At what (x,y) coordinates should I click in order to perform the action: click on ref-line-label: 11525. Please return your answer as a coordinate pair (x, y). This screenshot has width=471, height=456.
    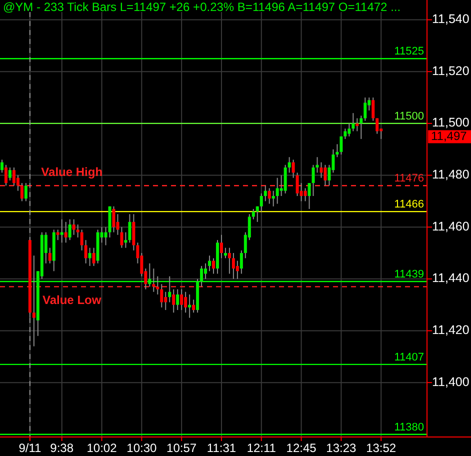
    Looking at the image, I should click on (409, 52).